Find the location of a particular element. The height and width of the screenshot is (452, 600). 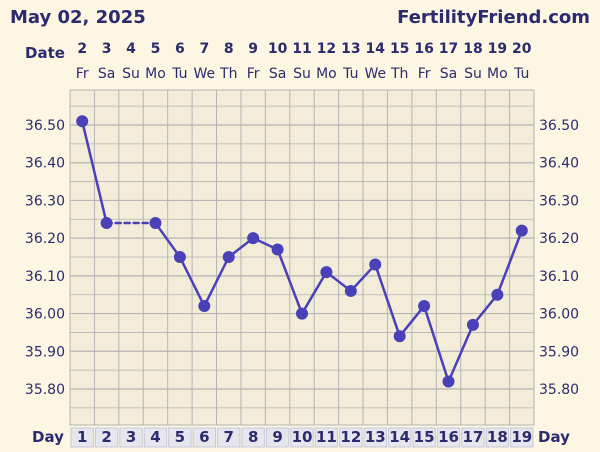

date-number: 17 is located at coordinates (448, 49).